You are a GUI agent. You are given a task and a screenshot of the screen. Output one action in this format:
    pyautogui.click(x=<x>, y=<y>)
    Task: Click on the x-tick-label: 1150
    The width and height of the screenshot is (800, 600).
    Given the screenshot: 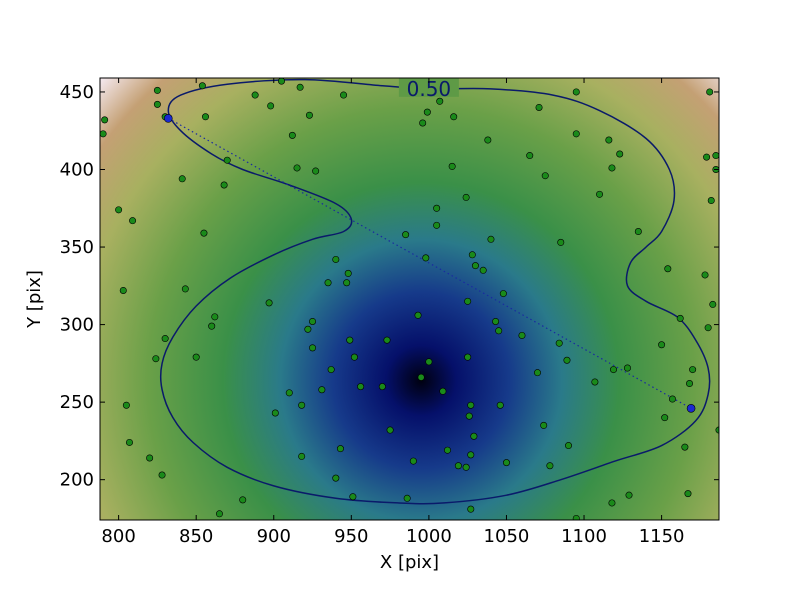 What is the action you would take?
    pyautogui.click(x=662, y=536)
    